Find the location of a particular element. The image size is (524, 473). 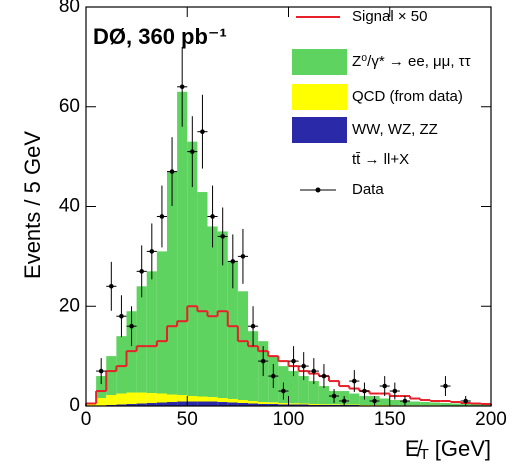

x-tick-label: 150 is located at coordinates (390, 419).